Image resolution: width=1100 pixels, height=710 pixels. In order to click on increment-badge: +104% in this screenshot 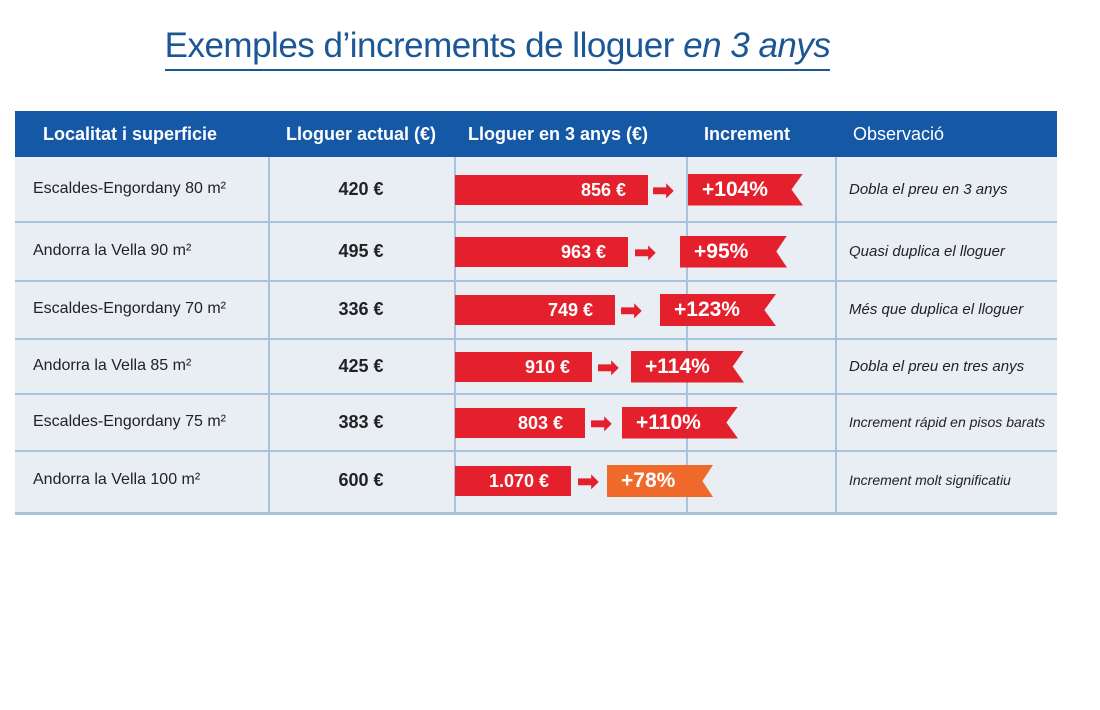, I will do `click(745, 189)`.